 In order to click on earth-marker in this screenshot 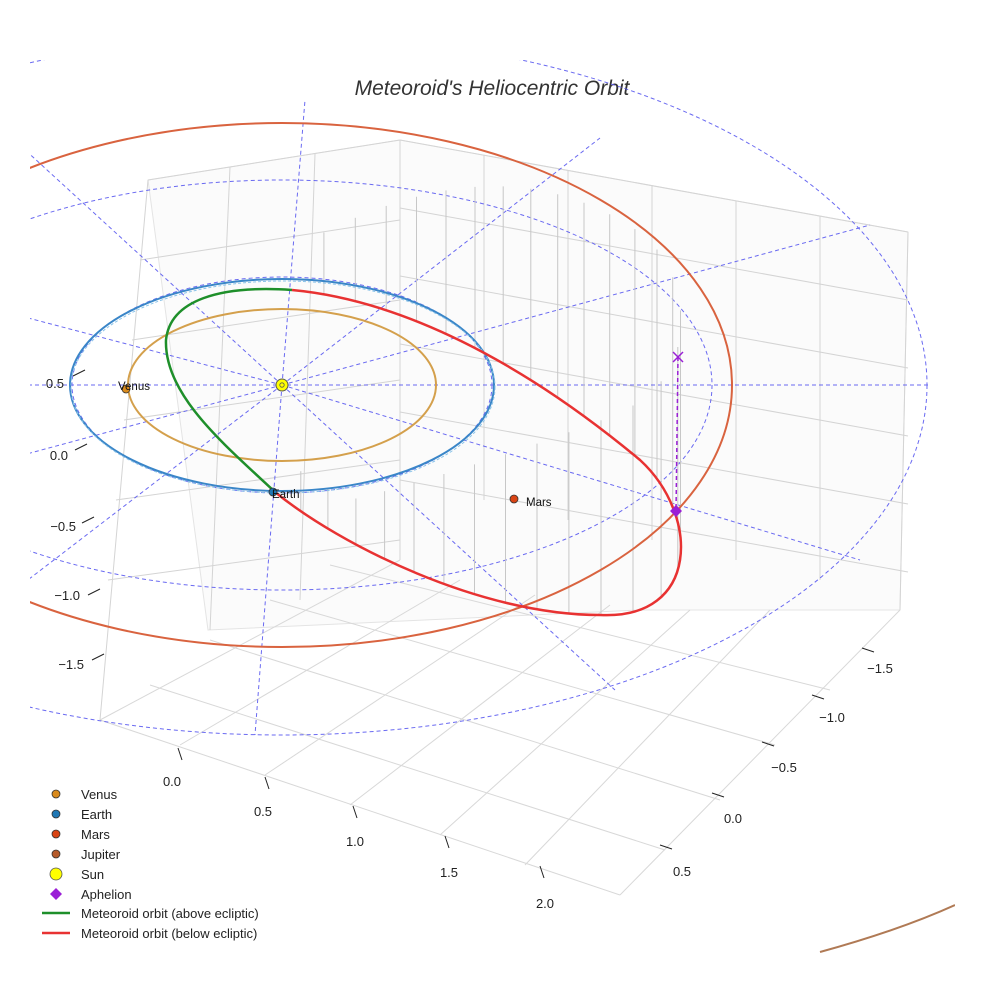, I will do `click(273, 492)`.